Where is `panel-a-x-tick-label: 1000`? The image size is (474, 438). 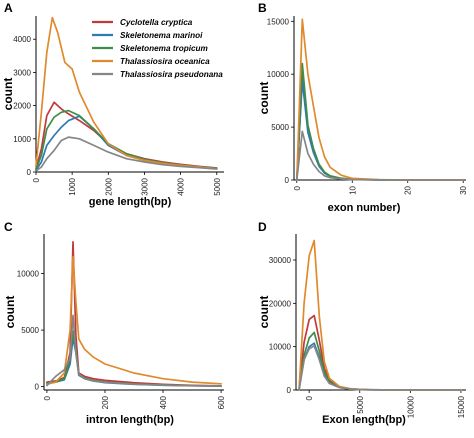
panel-a-x-tick-label: 1000 is located at coordinates (72, 186).